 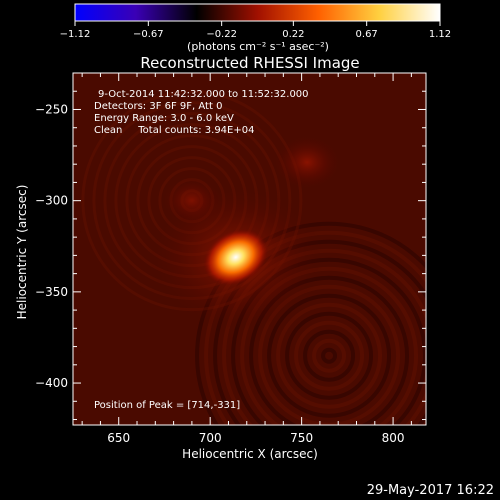 What do you see at coordinates (118, 438) in the screenshot?
I see `x-tick-label: 650` at bounding box center [118, 438].